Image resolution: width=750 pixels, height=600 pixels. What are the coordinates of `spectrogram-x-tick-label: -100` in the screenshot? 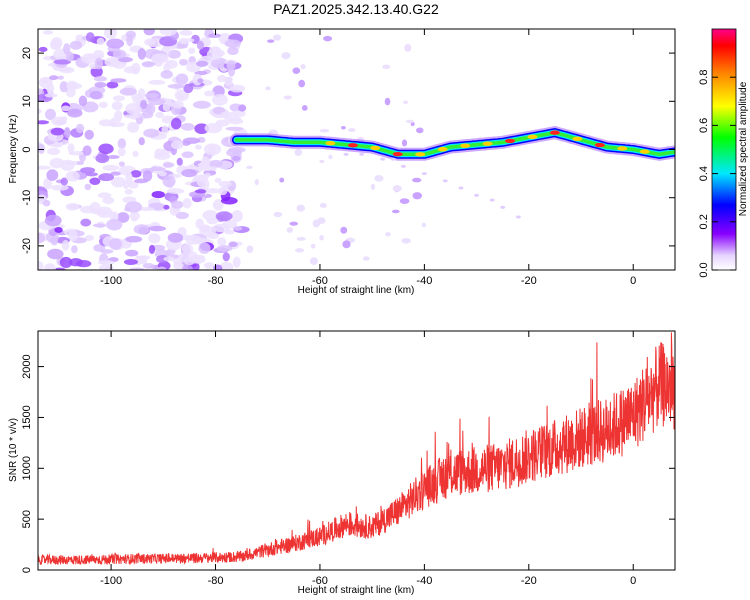 It's located at (111, 281).